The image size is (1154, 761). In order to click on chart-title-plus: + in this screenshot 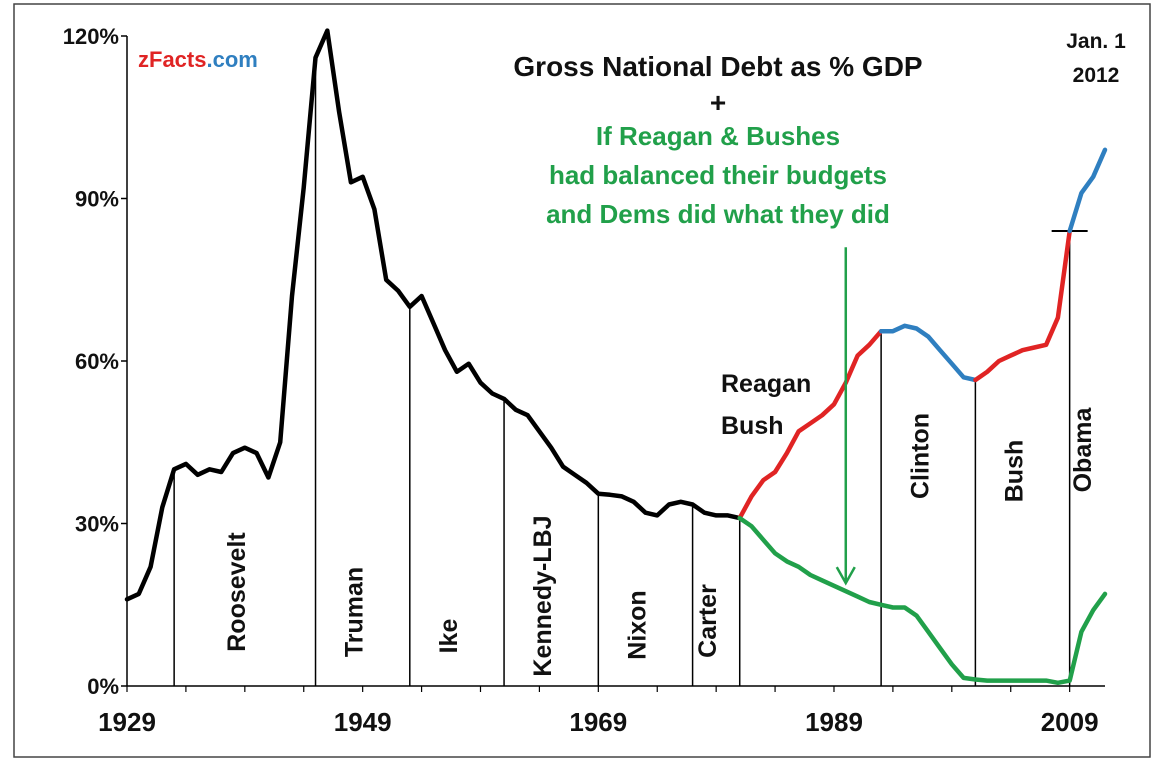, I will do `click(718, 102)`.